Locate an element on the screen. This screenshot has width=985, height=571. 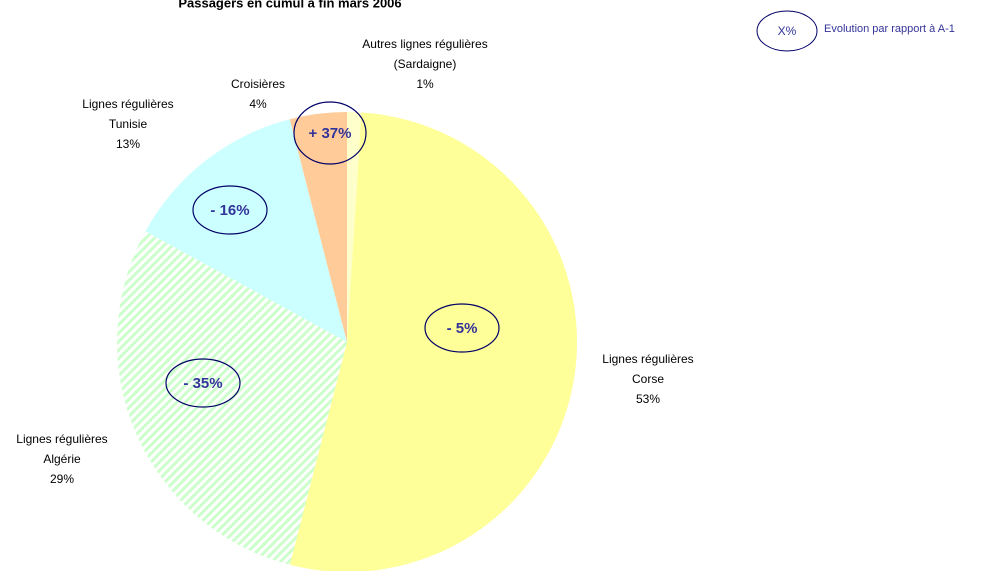
slice-label: Lignes régulières Algérie is located at coordinates (61, 449).